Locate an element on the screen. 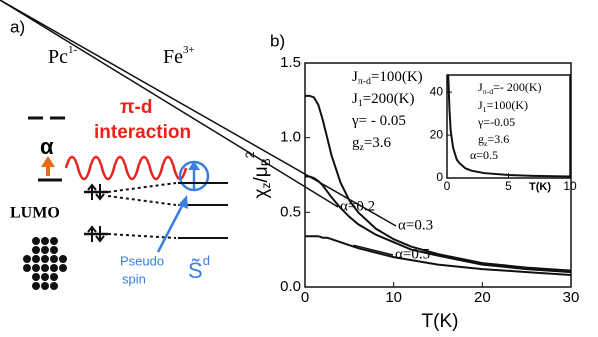 This screenshot has height=337, width=598. lumo-label: LUMO is located at coordinates (35, 213).